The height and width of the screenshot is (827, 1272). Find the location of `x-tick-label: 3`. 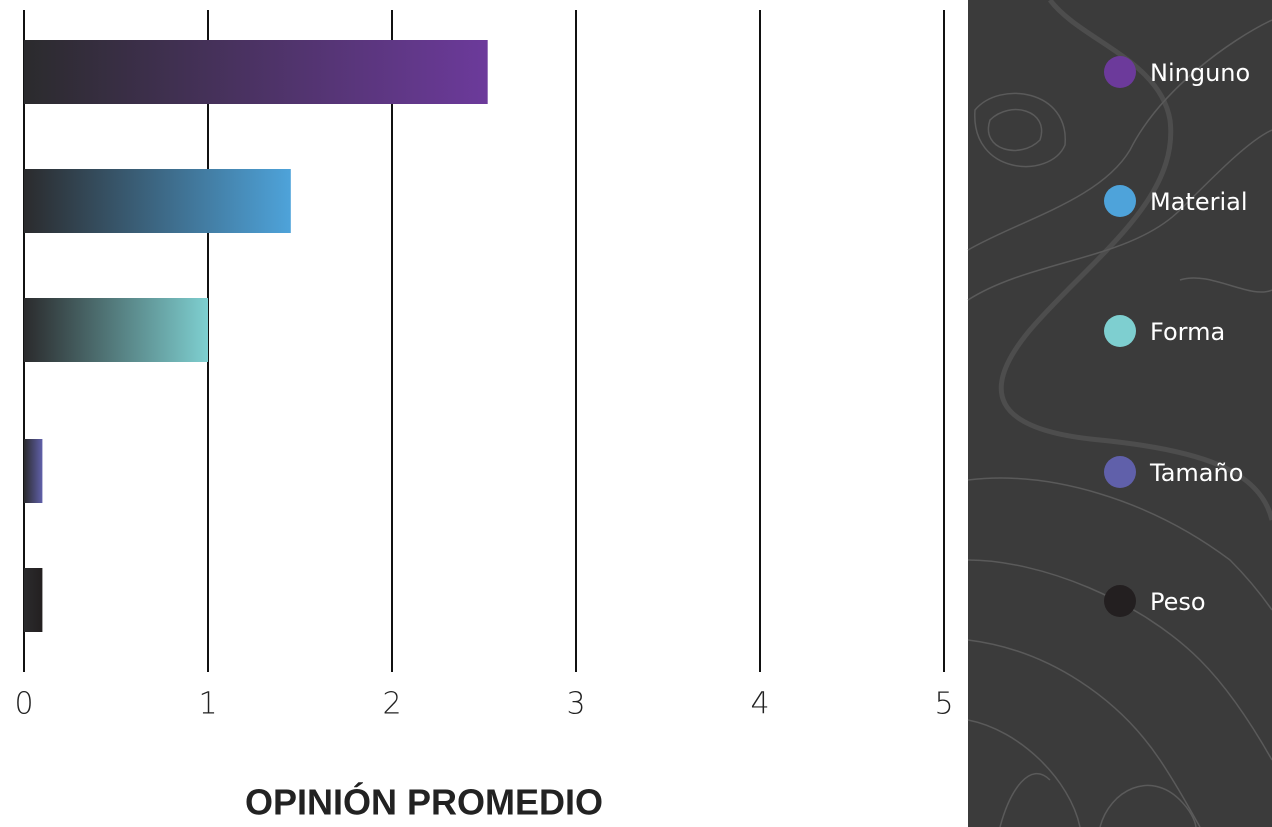

x-tick-label: 3 is located at coordinates (575, 704).